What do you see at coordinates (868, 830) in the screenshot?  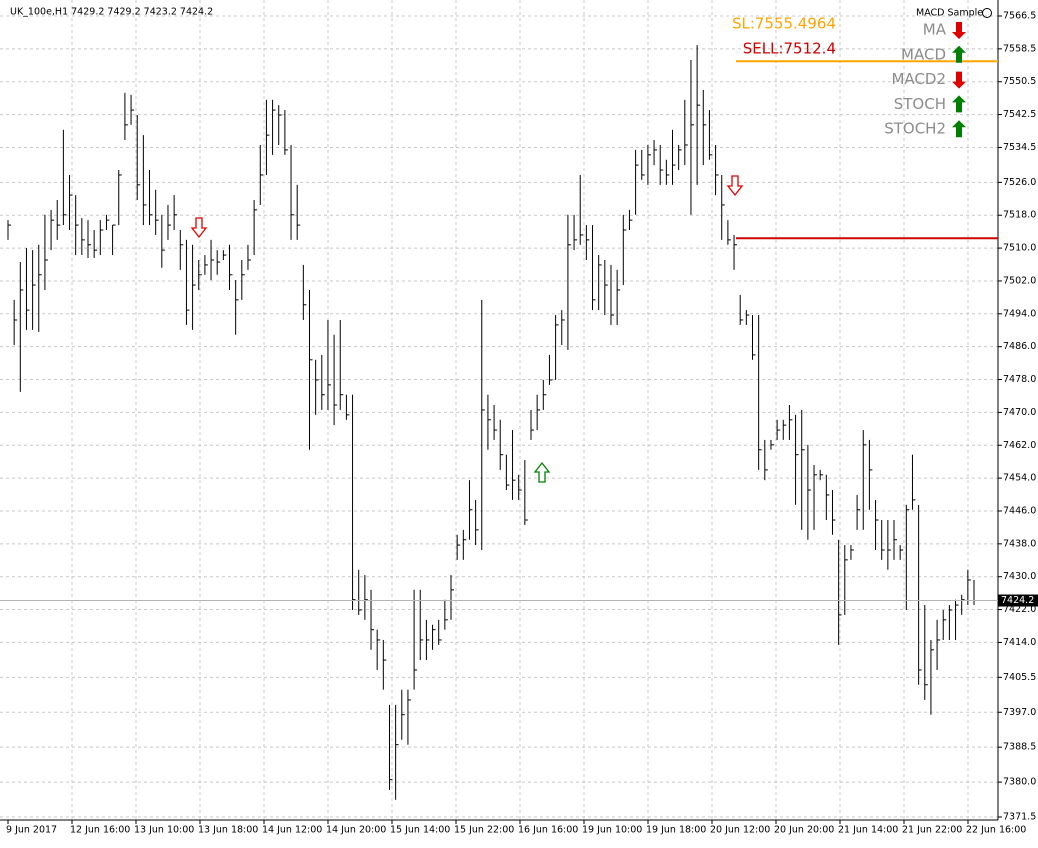 I see `x-tick-label: 21 Jun 14:00` at bounding box center [868, 830].